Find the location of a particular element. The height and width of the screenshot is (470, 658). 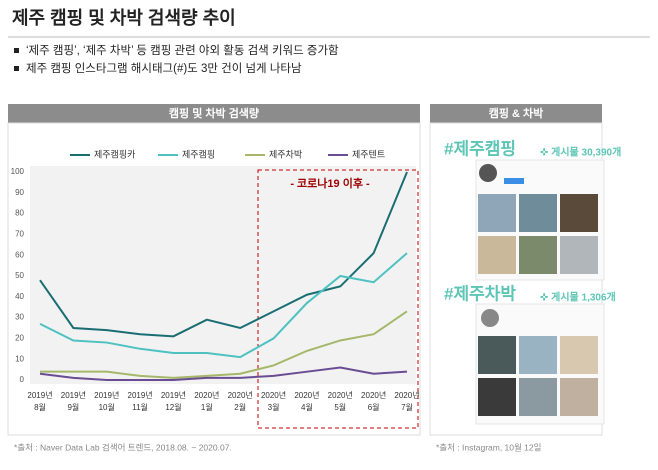

legend-label: 제주캠핑카 is located at coordinates (114, 153).